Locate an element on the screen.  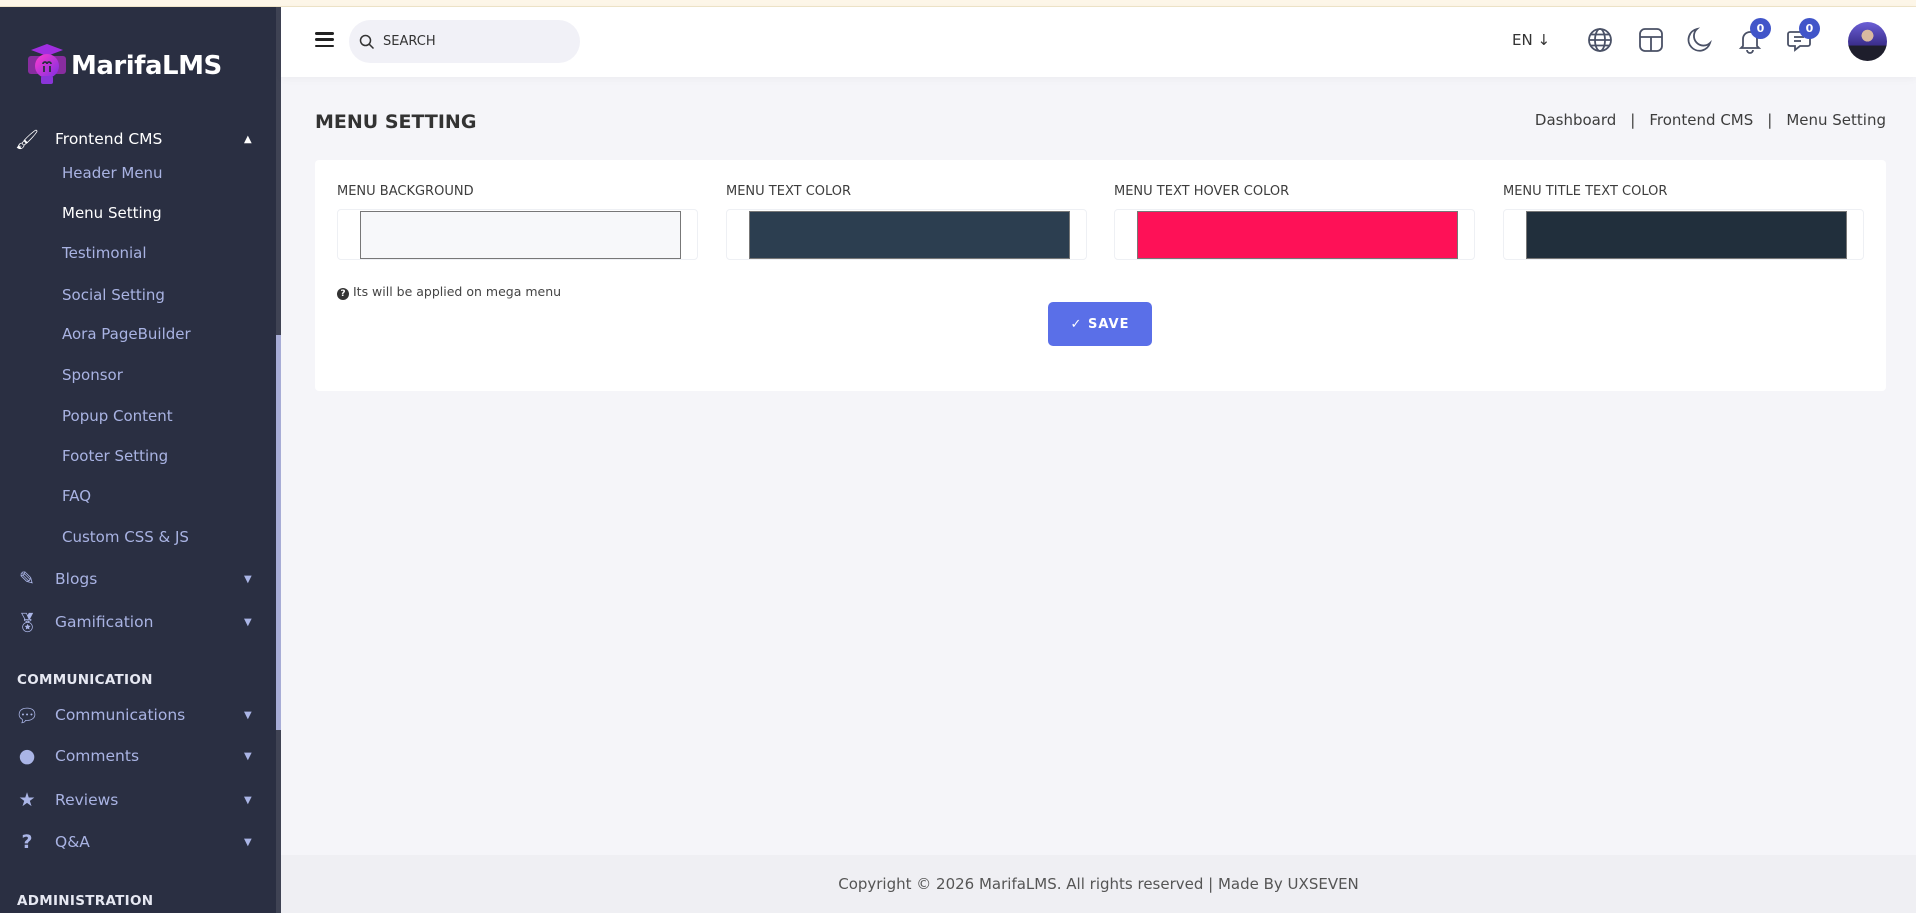
globe-button is located at coordinates (1600, 40).